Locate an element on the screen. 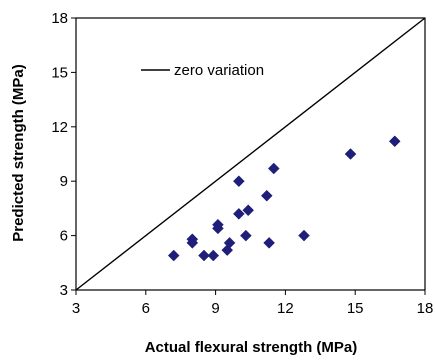  x-tick-label: 12 is located at coordinates (285, 308).